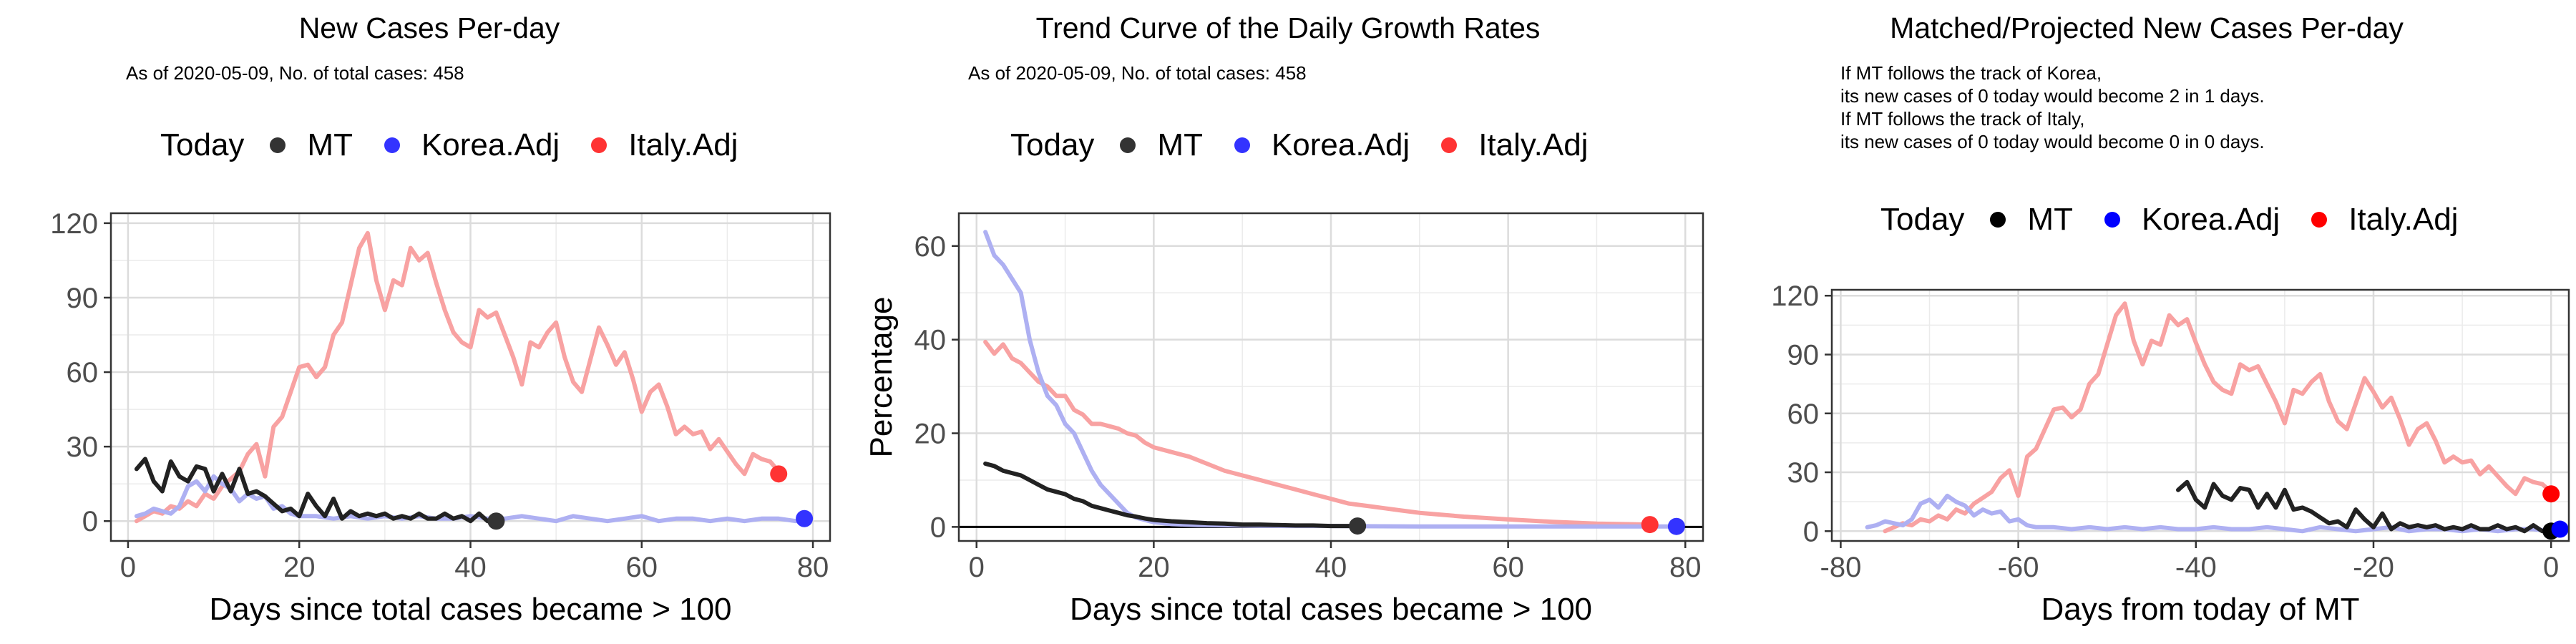 The image size is (2576, 644). Describe the element at coordinates (1841, 567) in the screenshot. I see `x-tick-label: -80` at that location.